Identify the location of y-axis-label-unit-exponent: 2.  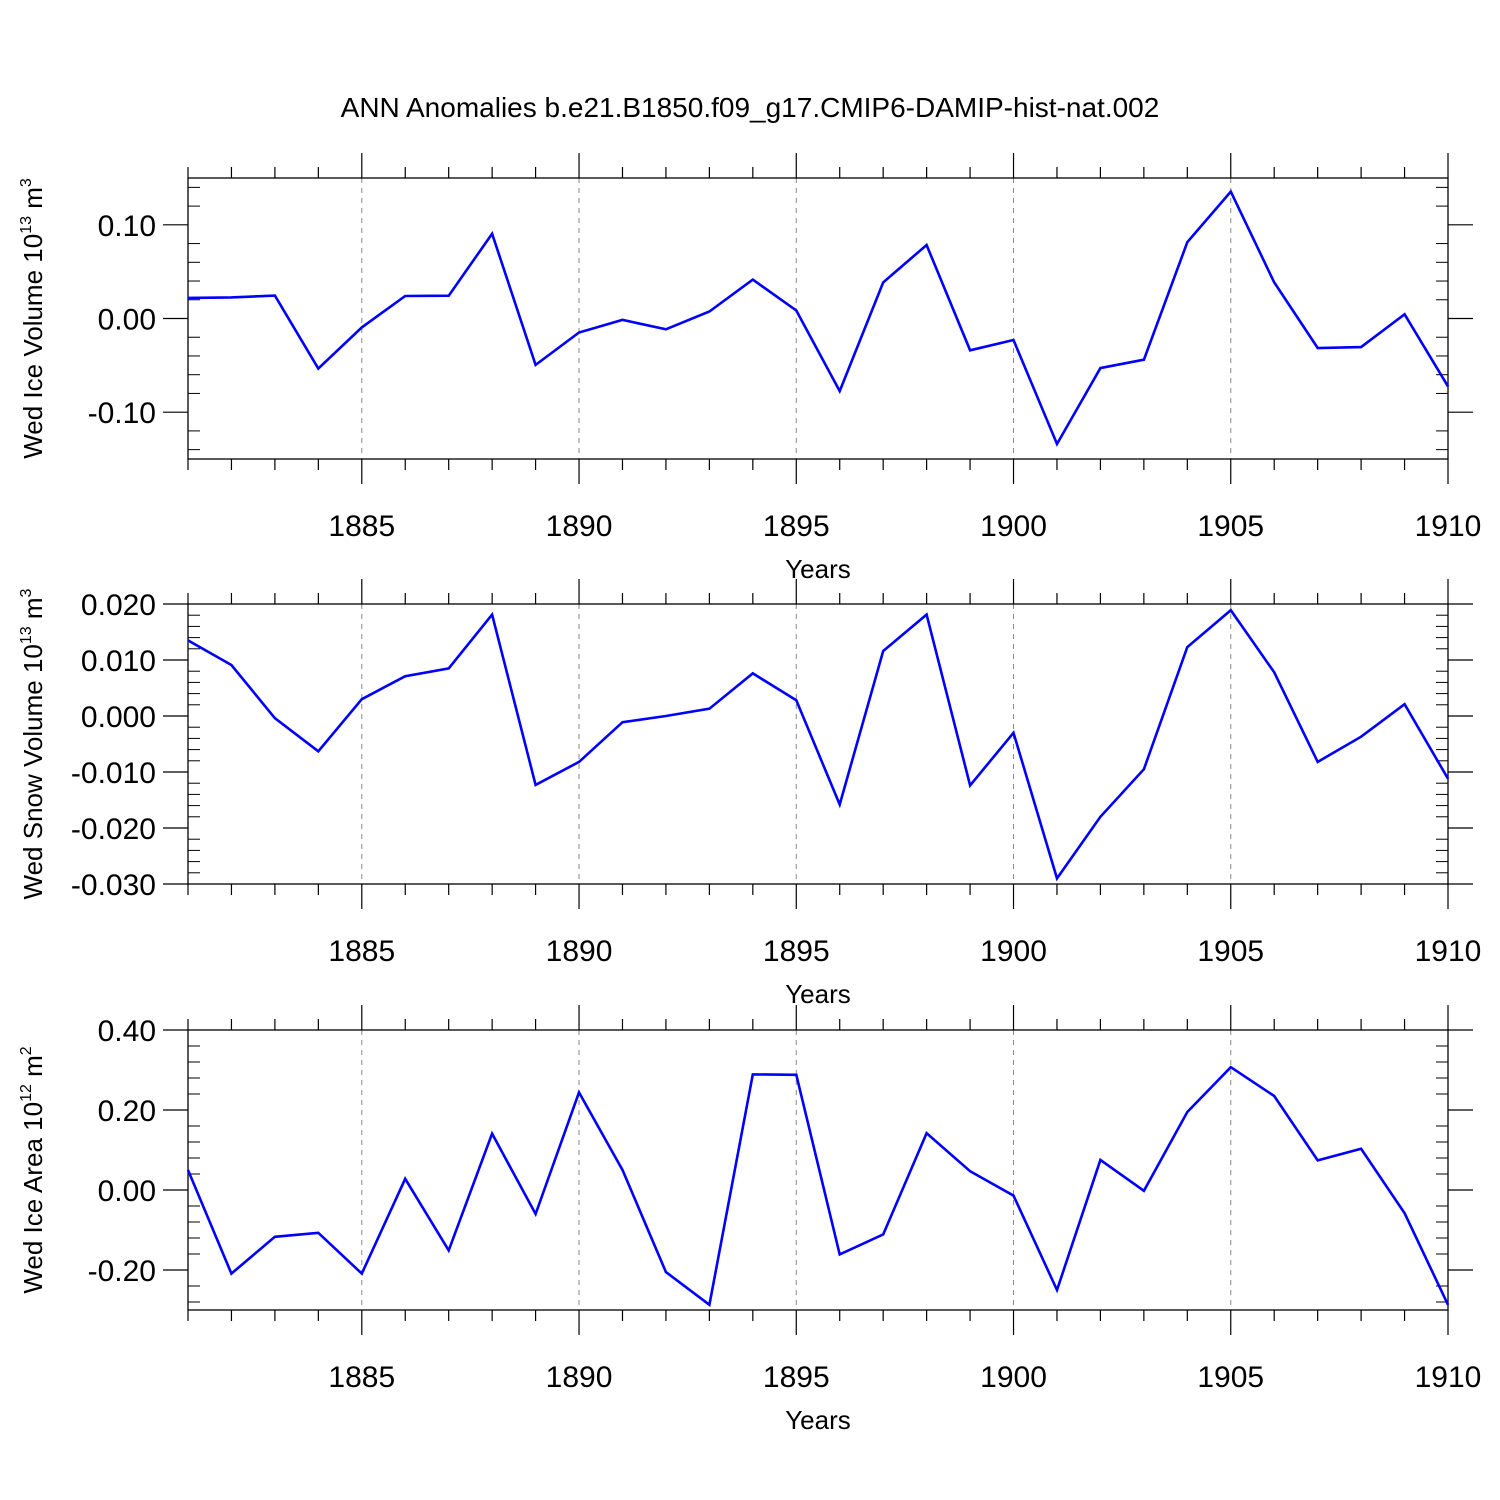
(26, 1050).